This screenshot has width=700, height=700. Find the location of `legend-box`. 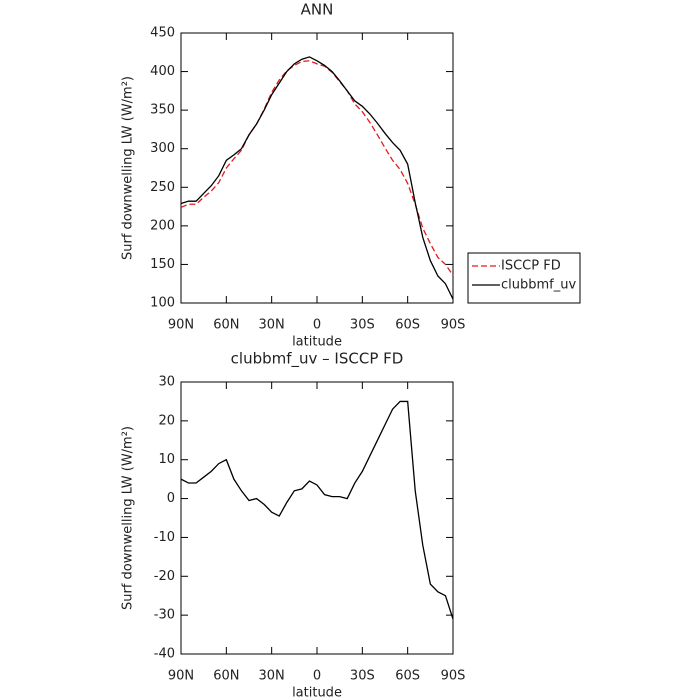

legend-box is located at coordinates (524, 278).